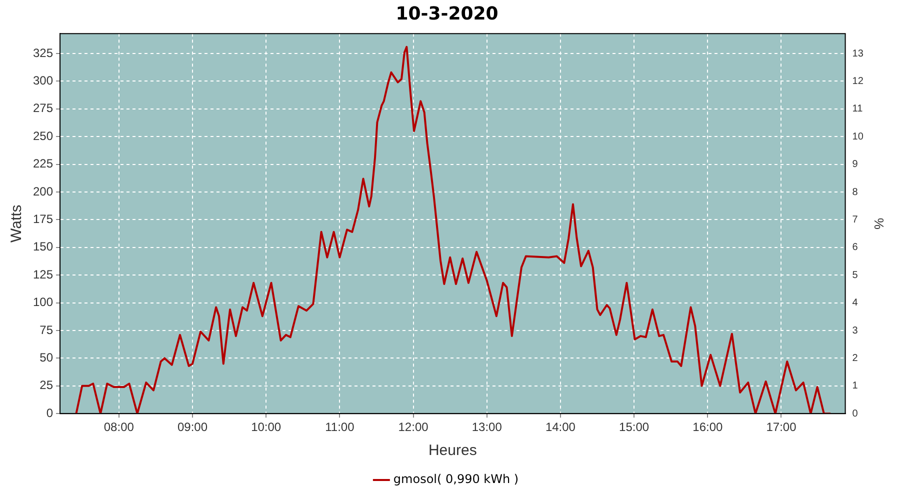 The image size is (900, 500). I want to click on y2-tick-label: 2, so click(855, 358).